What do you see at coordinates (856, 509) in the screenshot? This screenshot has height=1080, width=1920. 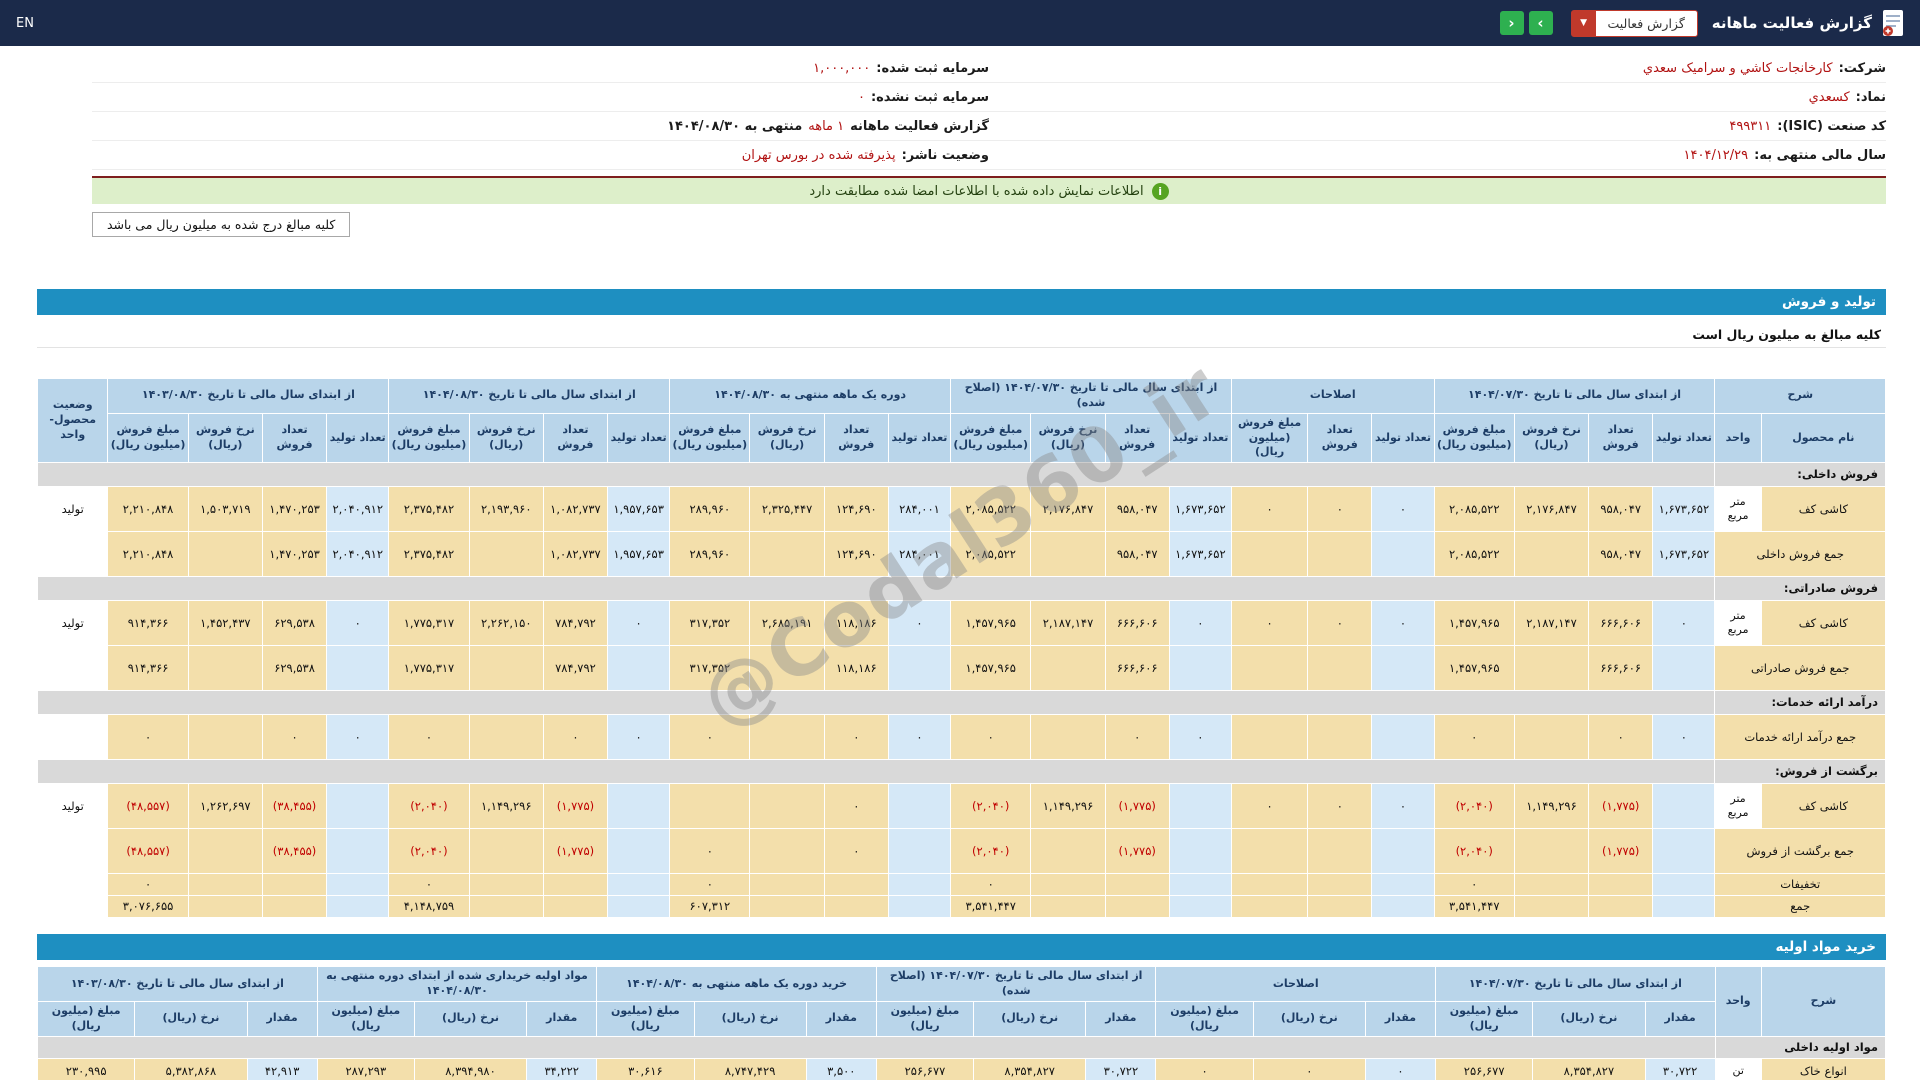 I see `value-cell: ۱۲۴,۶۹۰` at bounding box center [856, 509].